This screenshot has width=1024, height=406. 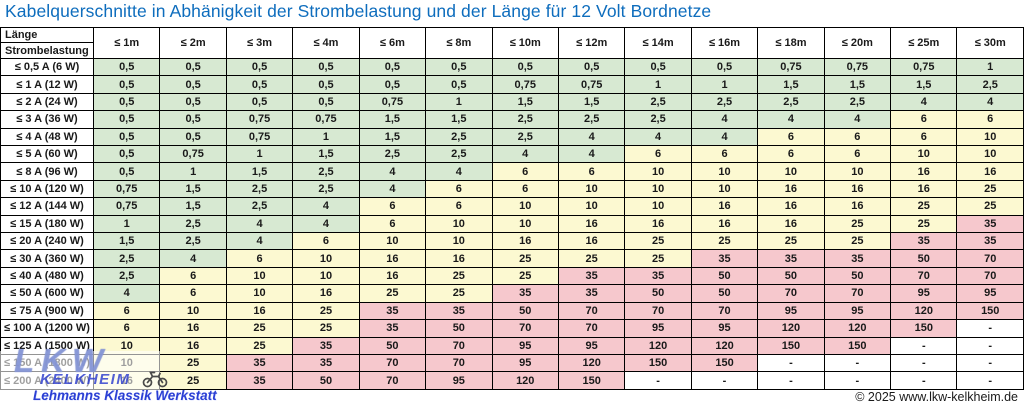 I want to click on row-label: ≤ 75 A (900 W), so click(x=47, y=311).